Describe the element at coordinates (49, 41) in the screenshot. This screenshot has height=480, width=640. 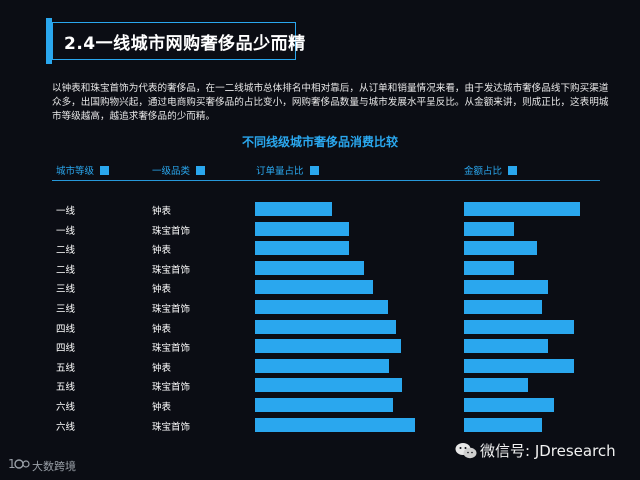
I see `title-accent-bar` at that location.